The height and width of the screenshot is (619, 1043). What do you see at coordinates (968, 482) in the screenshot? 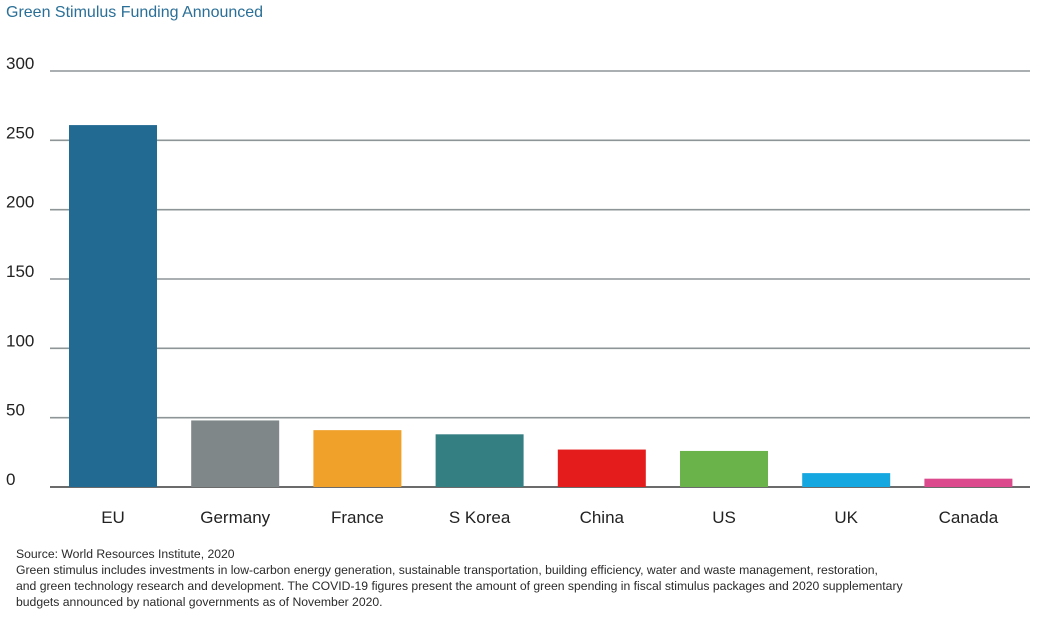
I see `bar-canada` at bounding box center [968, 482].